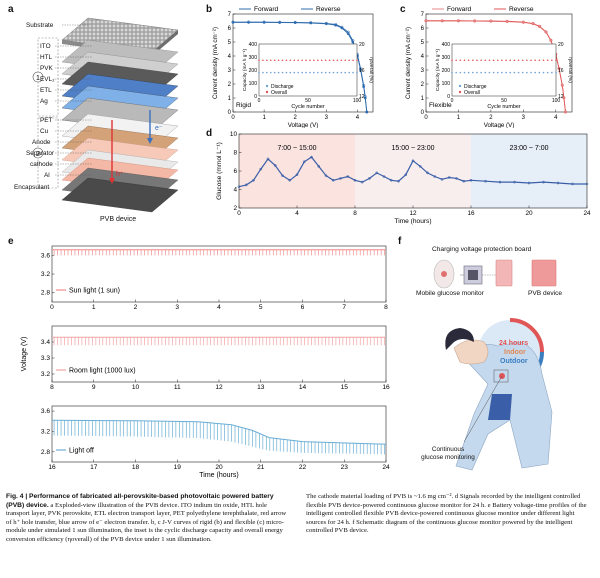  Describe the element at coordinates (460, 86) in the screenshot. I see `inset-legend-discharge-swatch` at that location.